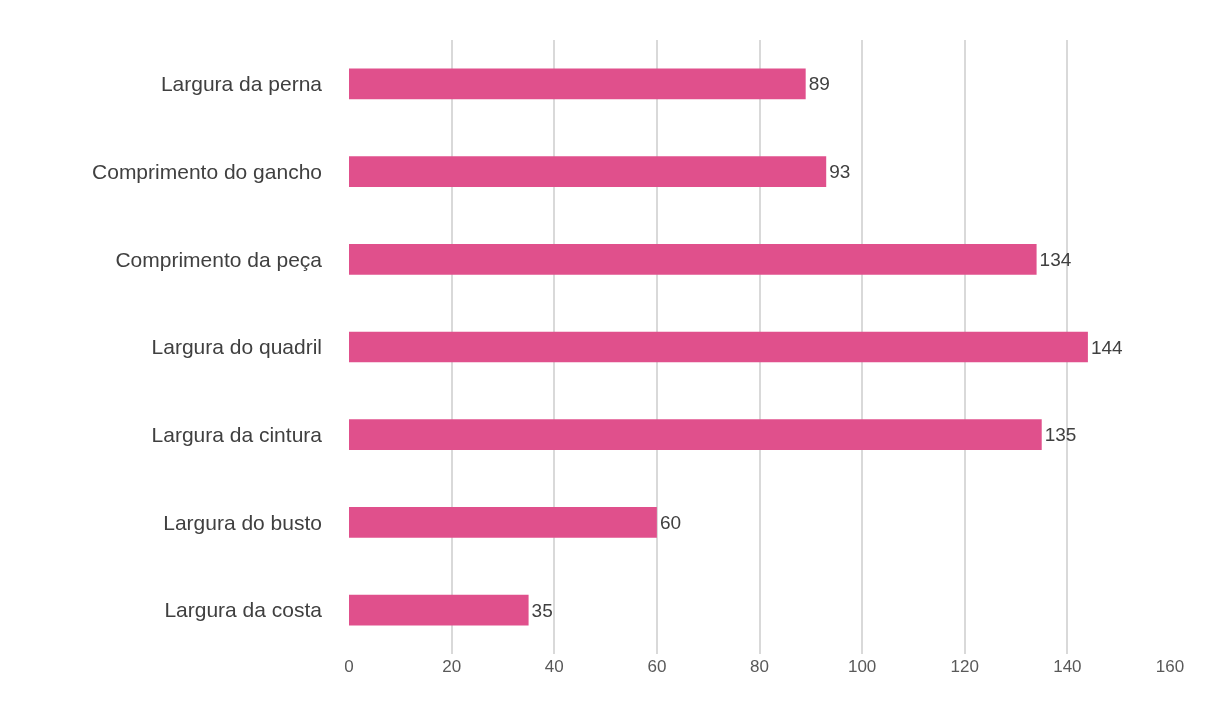  Describe the element at coordinates (840, 172) in the screenshot. I see `data-label: 93` at that location.